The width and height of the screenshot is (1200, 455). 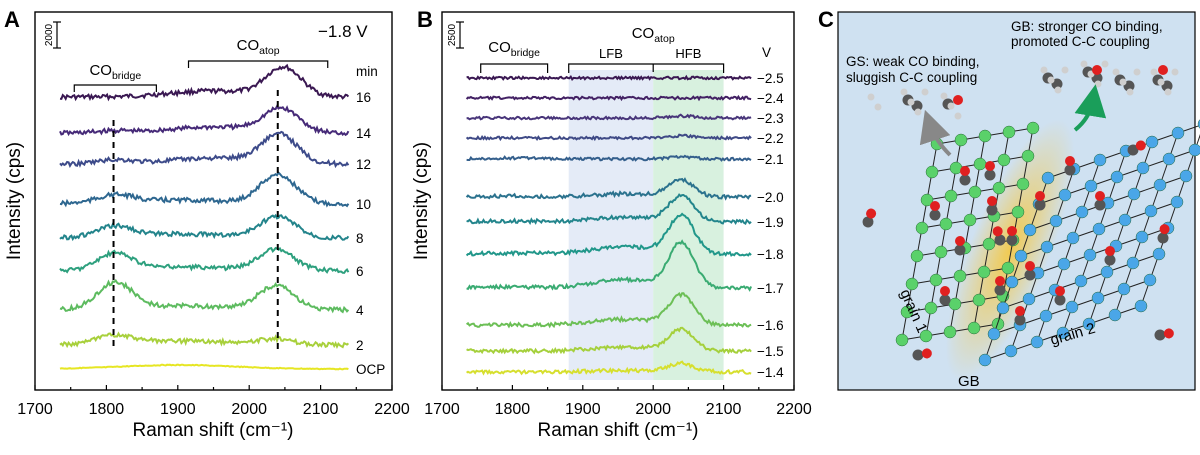 I want to click on chart-a-xtick-label: 1700, so click(x=35, y=409).